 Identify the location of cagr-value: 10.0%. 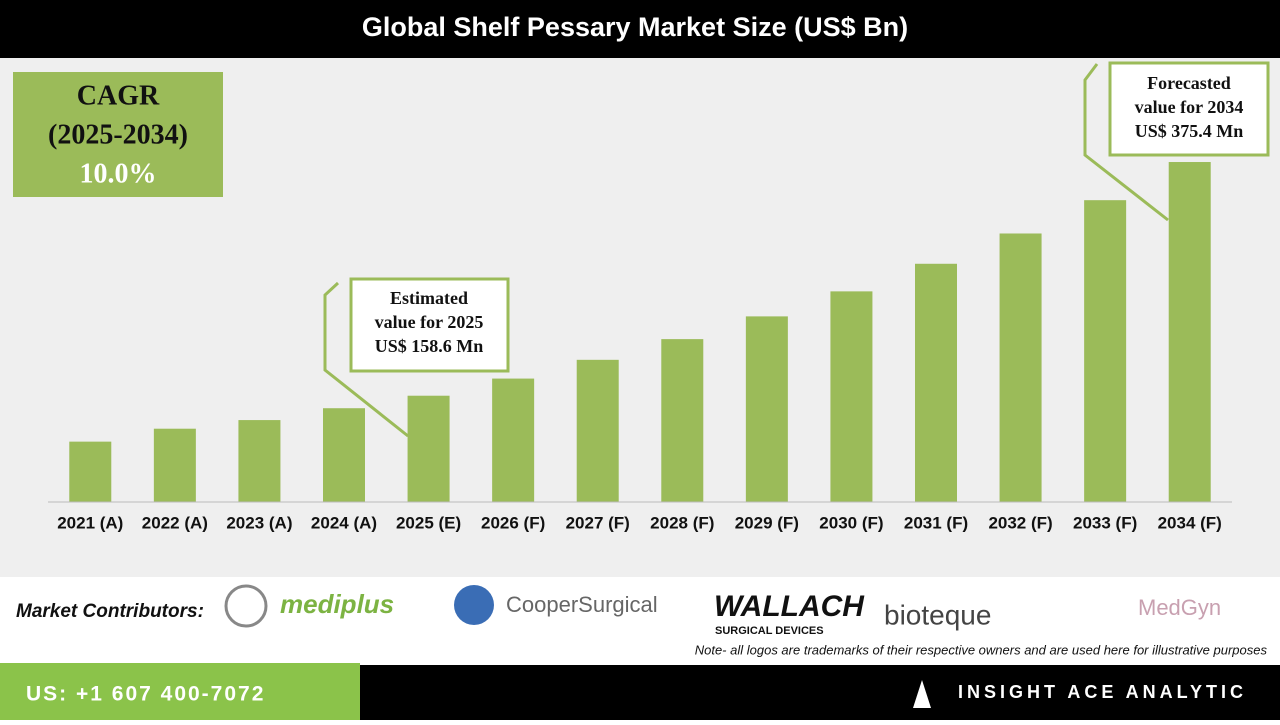
(118, 173).